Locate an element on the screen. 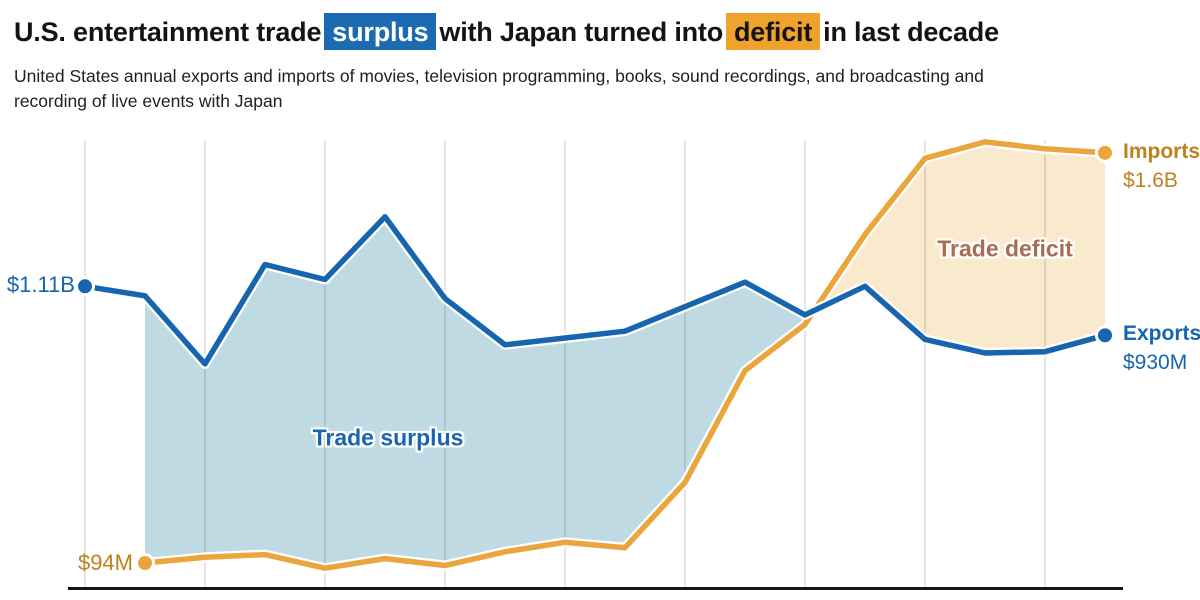  exports-start-dot is located at coordinates (85, 286).